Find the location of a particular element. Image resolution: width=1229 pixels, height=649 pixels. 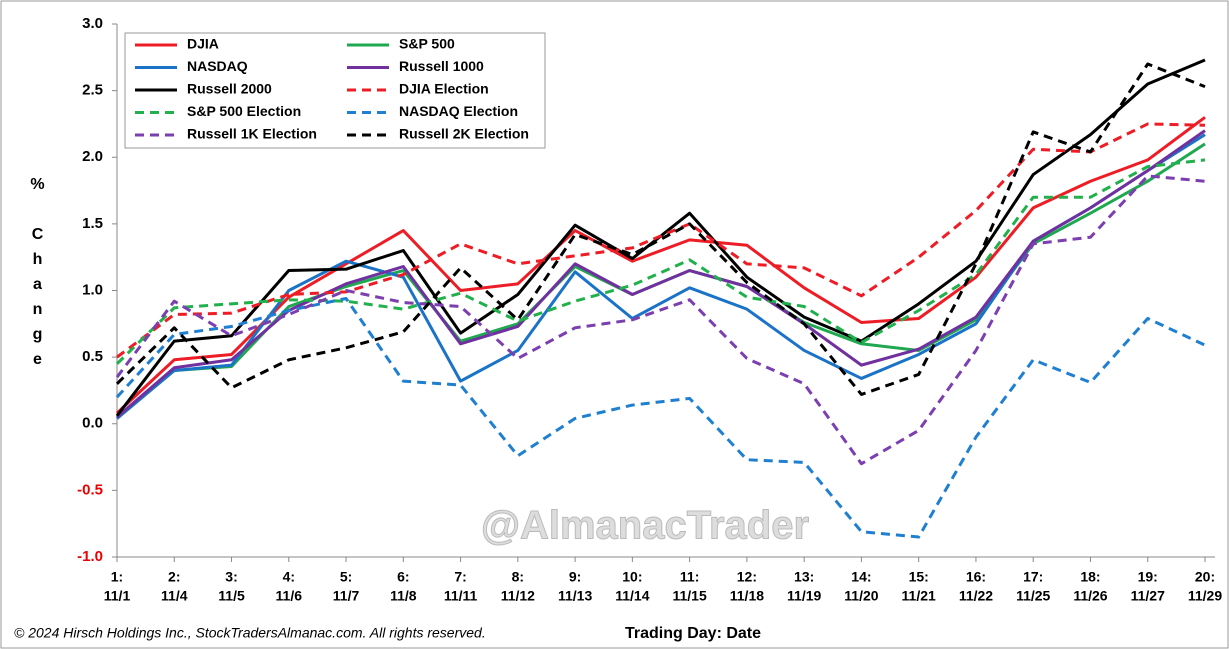

x-tick-label: 6: is located at coordinates (403, 577).